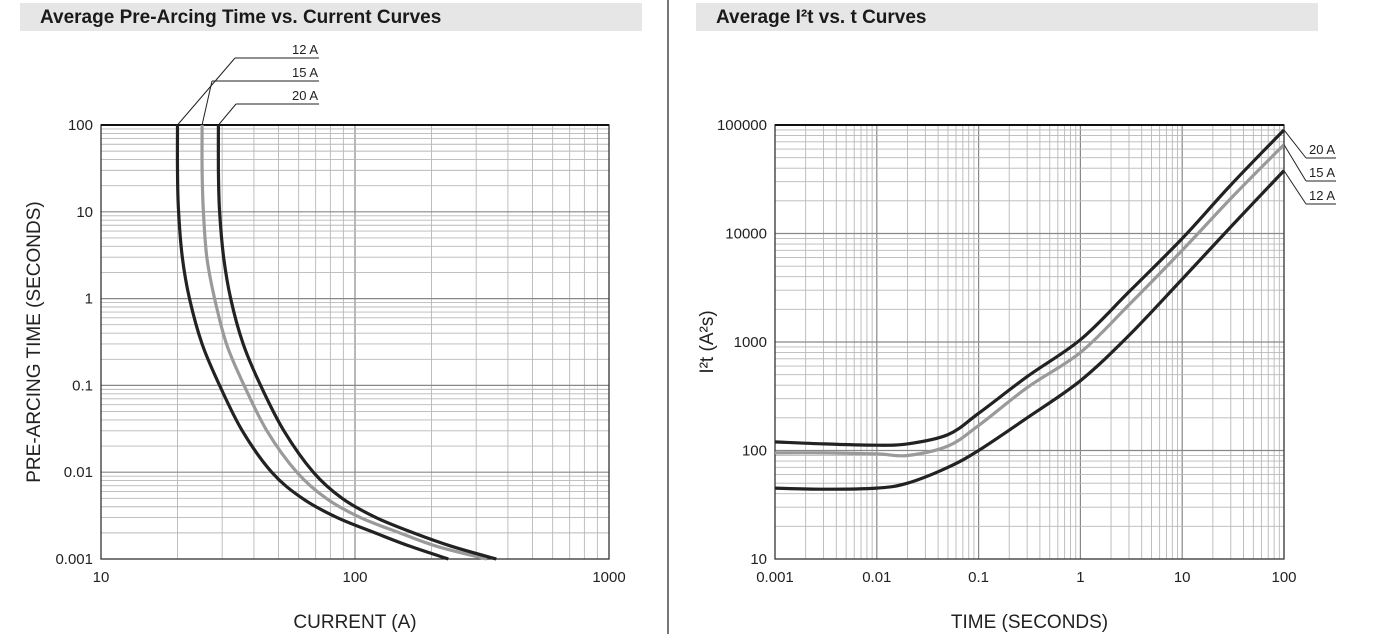 This screenshot has height=640, width=1378. What do you see at coordinates (354, 622) in the screenshot?
I see `x-axis-title: CURRENT (A)` at bounding box center [354, 622].